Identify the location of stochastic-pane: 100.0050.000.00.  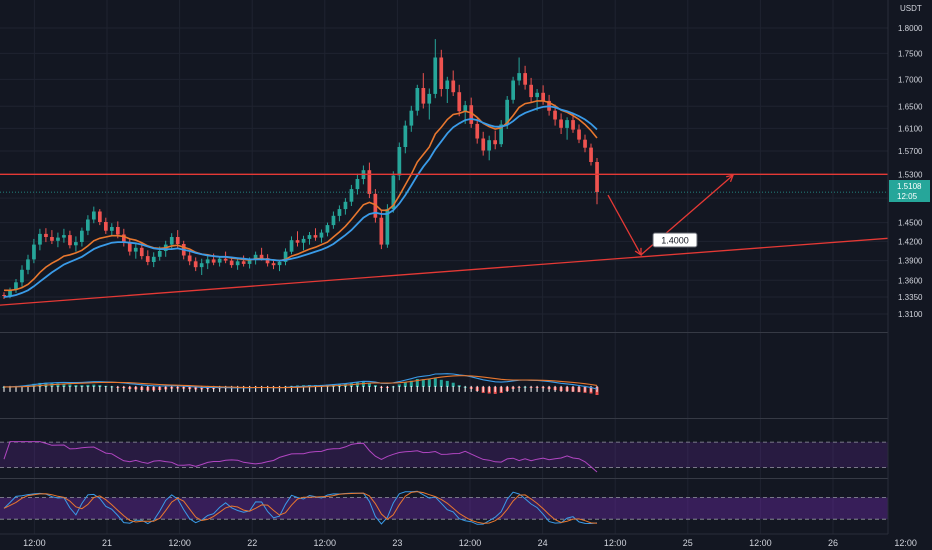
(461, 508).